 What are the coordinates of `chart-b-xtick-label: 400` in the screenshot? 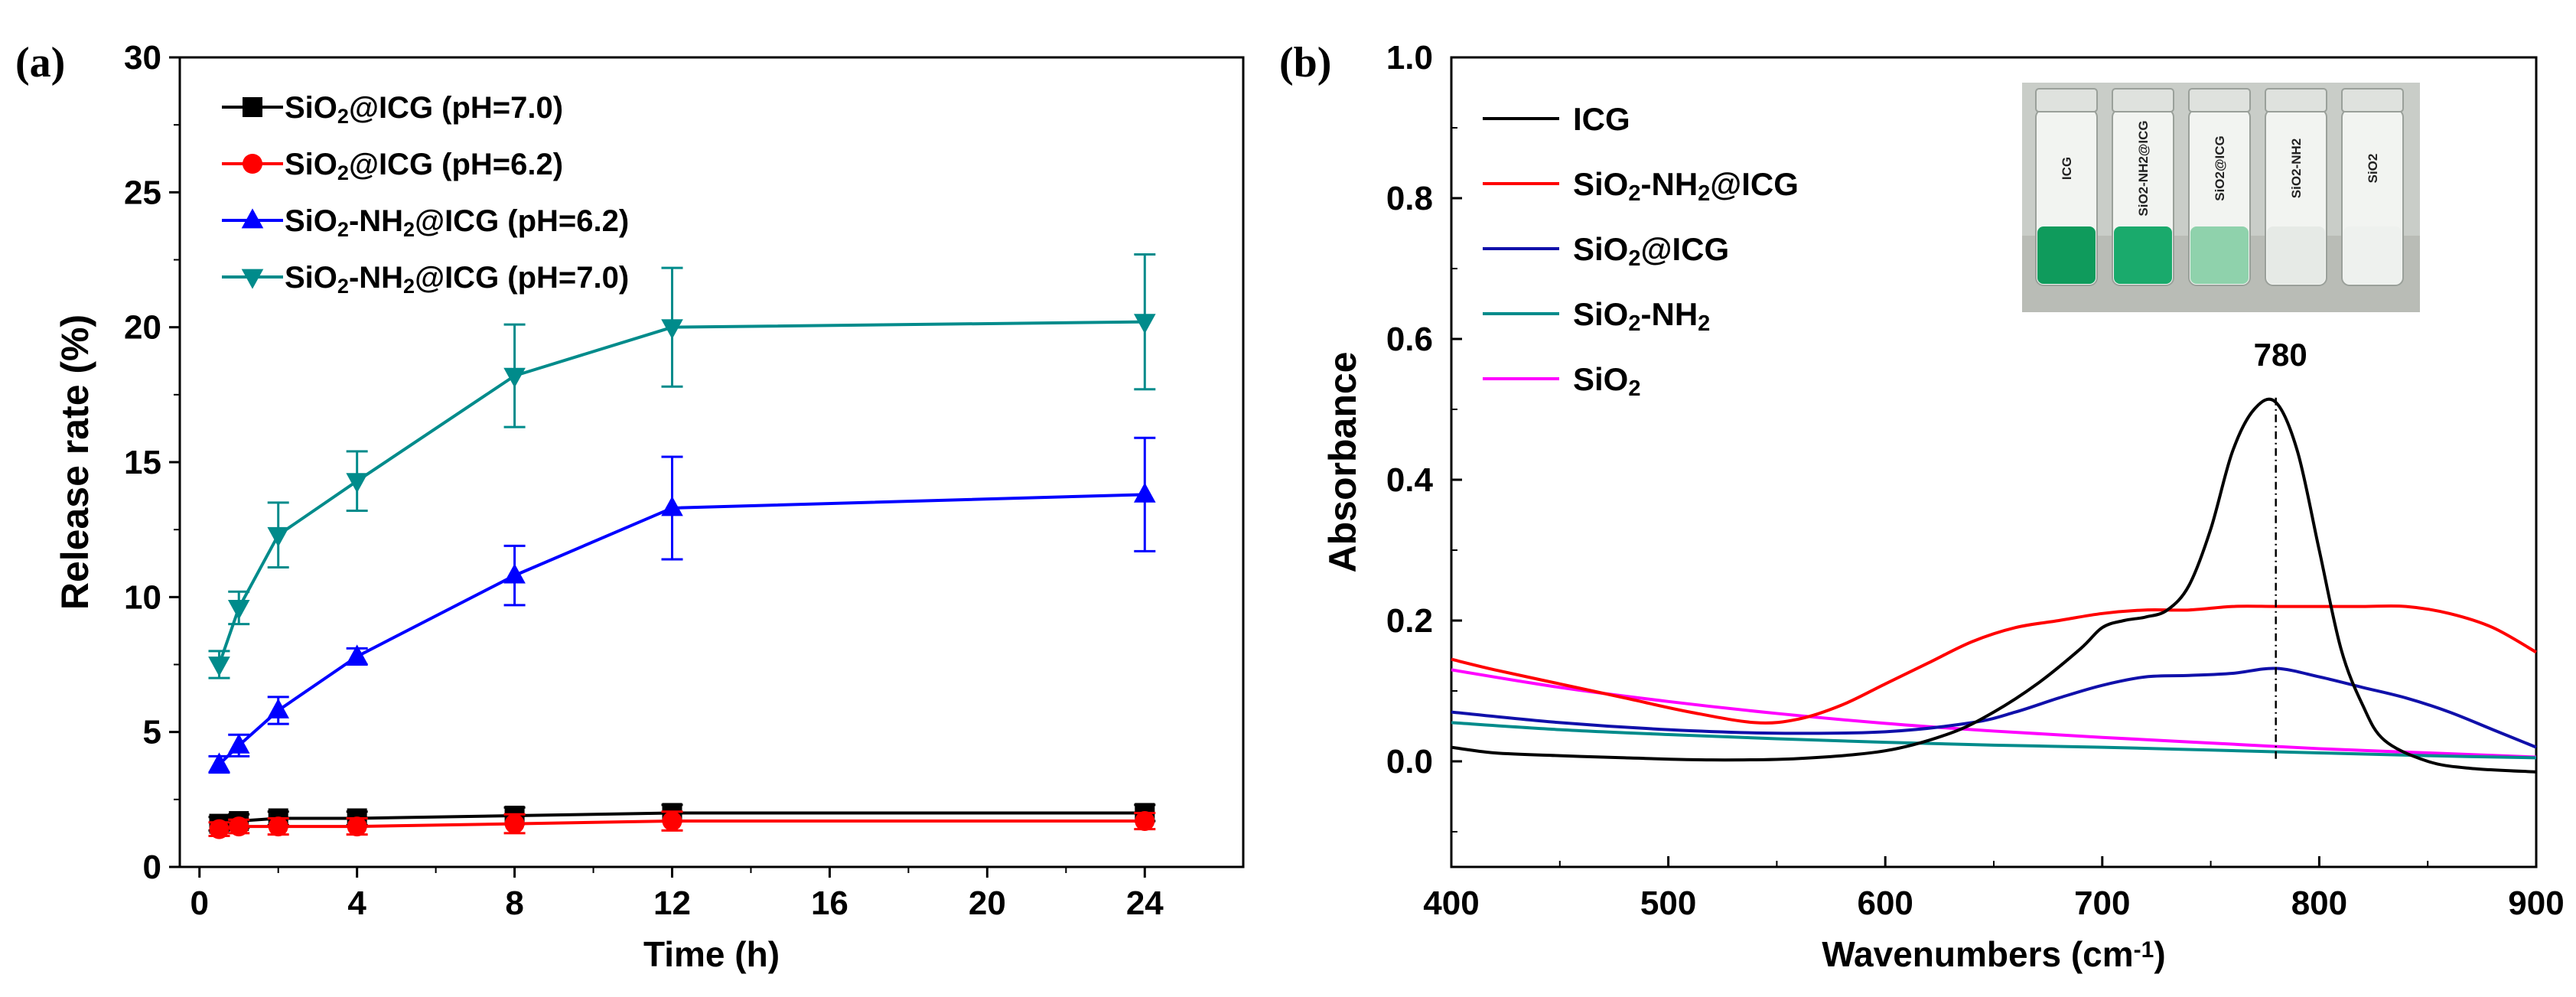 It's located at (1451, 903).